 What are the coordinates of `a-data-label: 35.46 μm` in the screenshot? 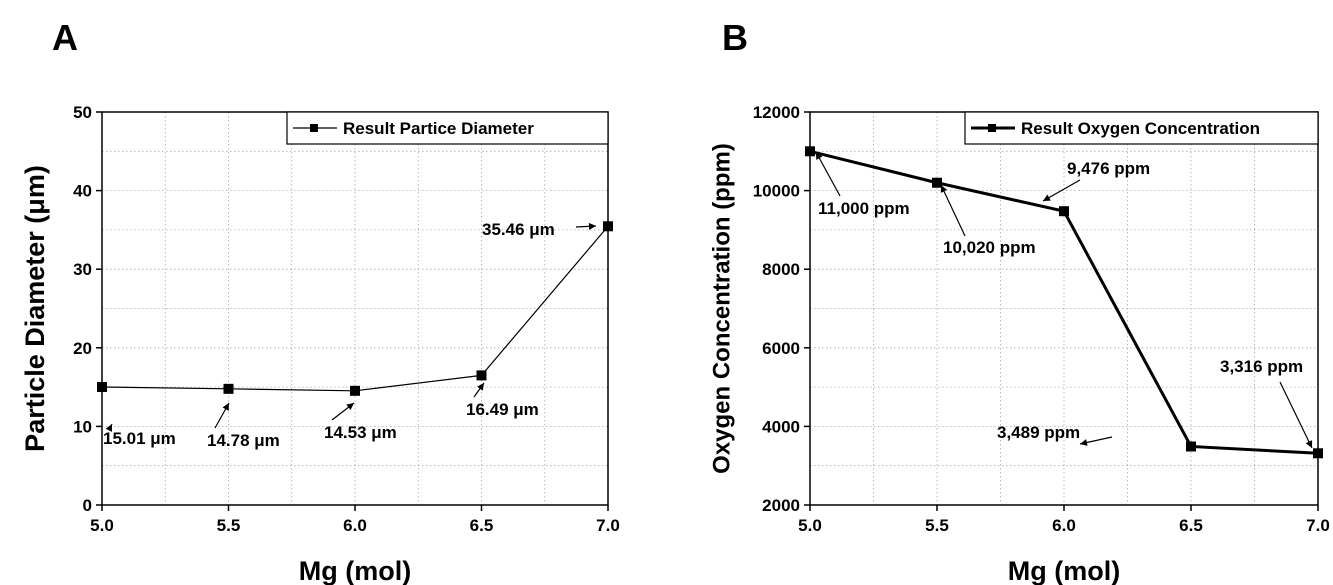 It's located at (518, 229).